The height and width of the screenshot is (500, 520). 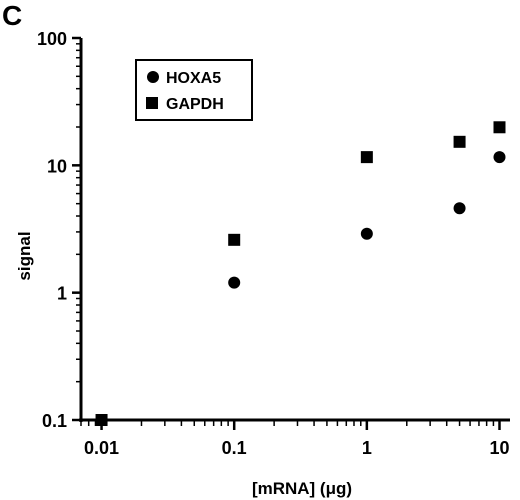 I want to click on panel-label: C, so click(x=12, y=15).